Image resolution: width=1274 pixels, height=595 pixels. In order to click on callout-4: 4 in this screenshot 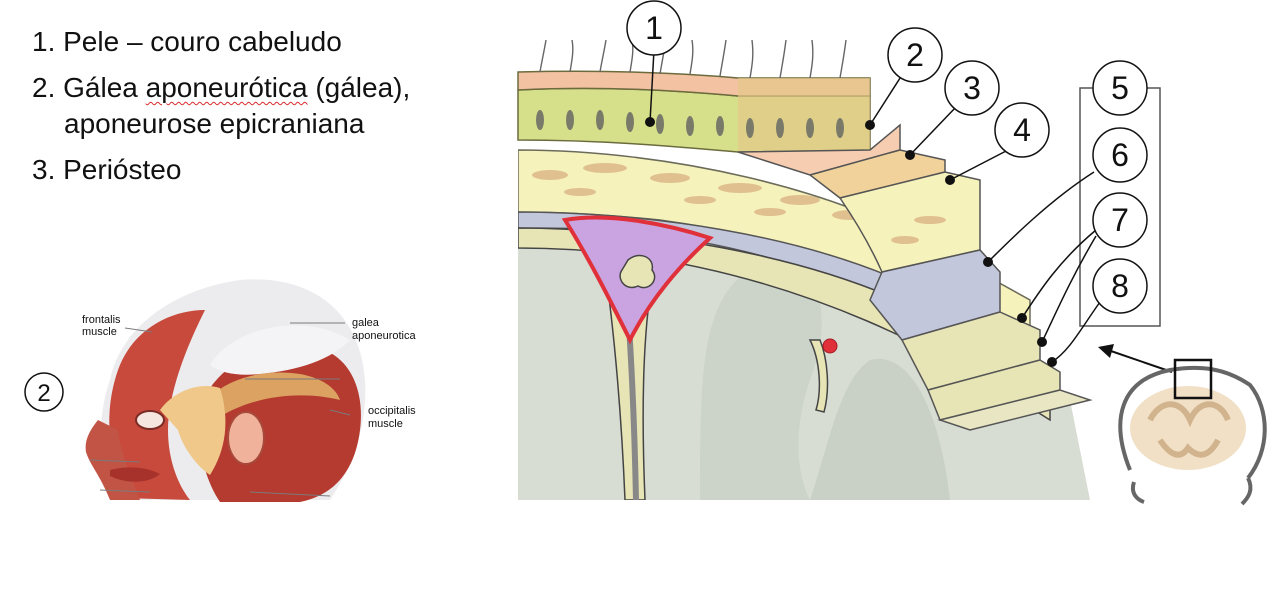, I will do `click(997, 143)`.